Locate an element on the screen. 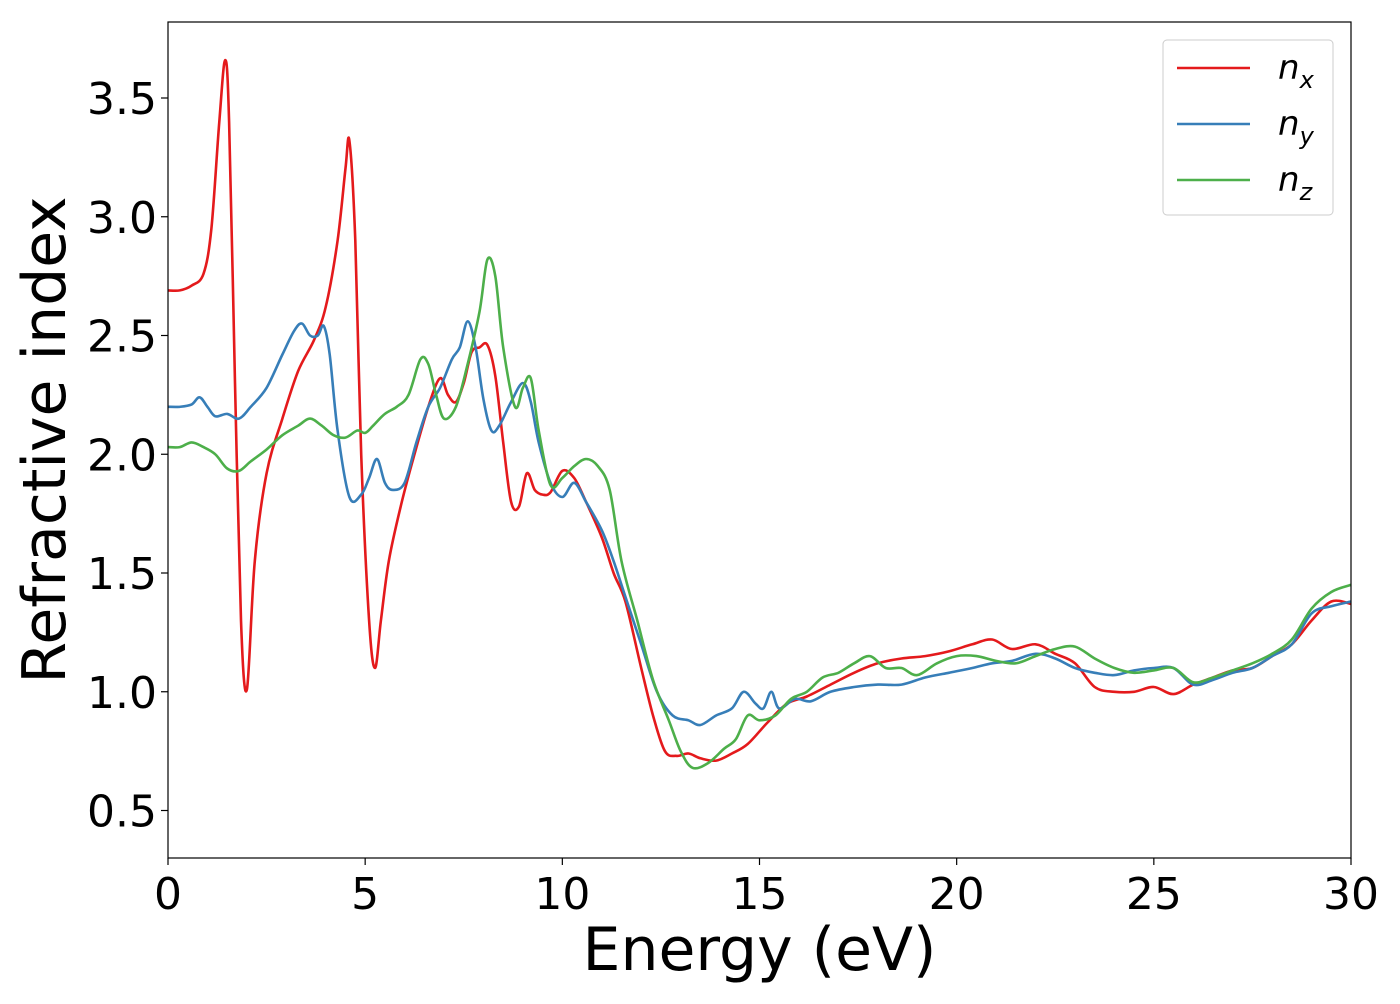 The image size is (1400, 1004). y-tick-label: 3.5 is located at coordinates (122, 99).